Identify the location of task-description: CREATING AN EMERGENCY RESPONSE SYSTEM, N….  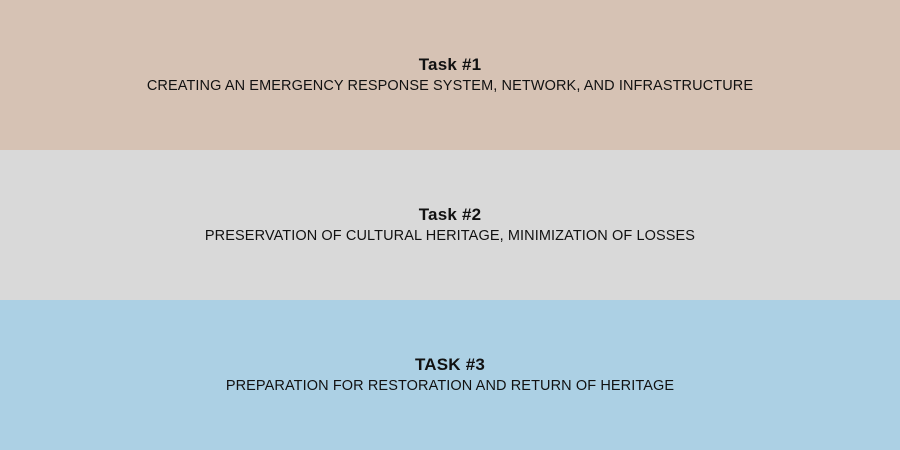
(450, 86).